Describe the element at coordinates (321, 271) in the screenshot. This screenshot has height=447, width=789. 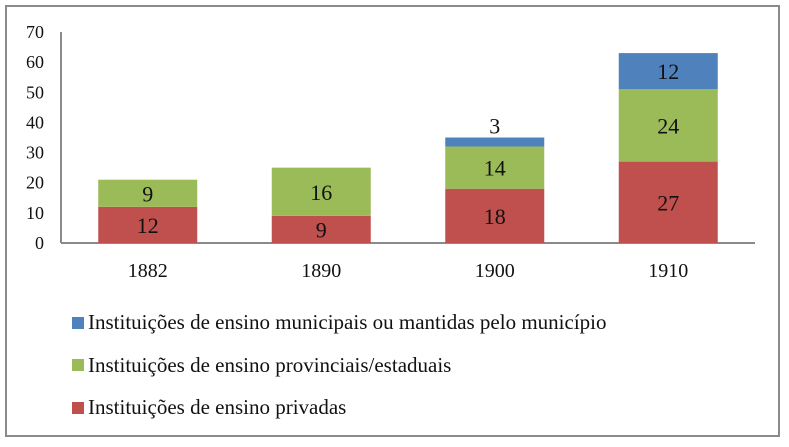
I see `x-tick-label: 1890` at that location.